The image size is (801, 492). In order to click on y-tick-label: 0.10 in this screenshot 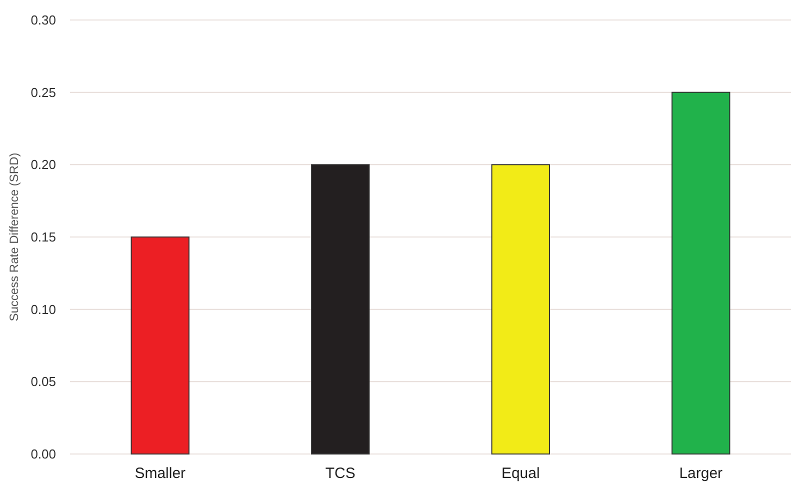, I will do `click(43, 309)`.